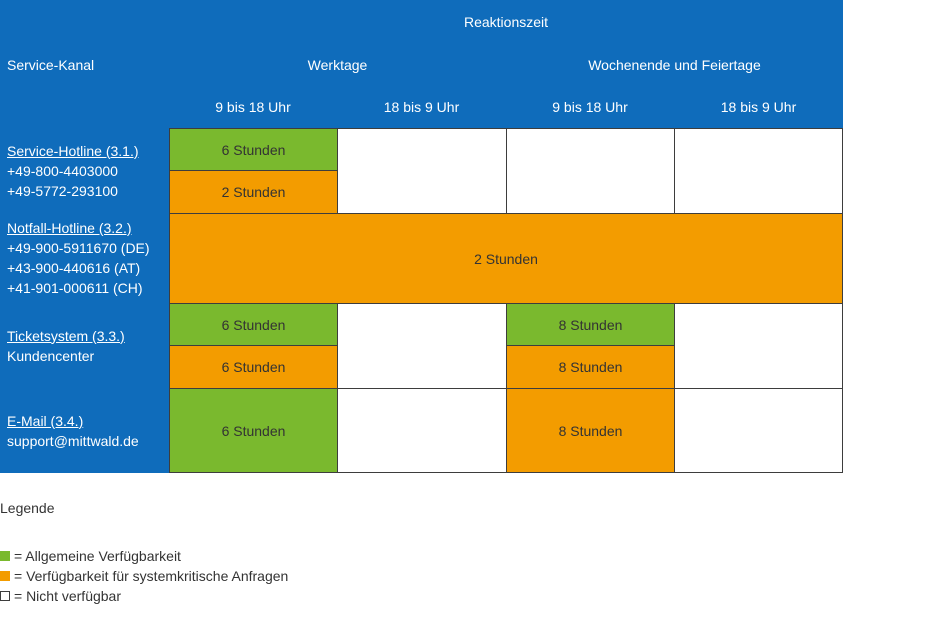 The width and height of the screenshot is (940, 640). What do you see at coordinates (73, 440) in the screenshot?
I see `email-address: support@mittwald.de` at bounding box center [73, 440].